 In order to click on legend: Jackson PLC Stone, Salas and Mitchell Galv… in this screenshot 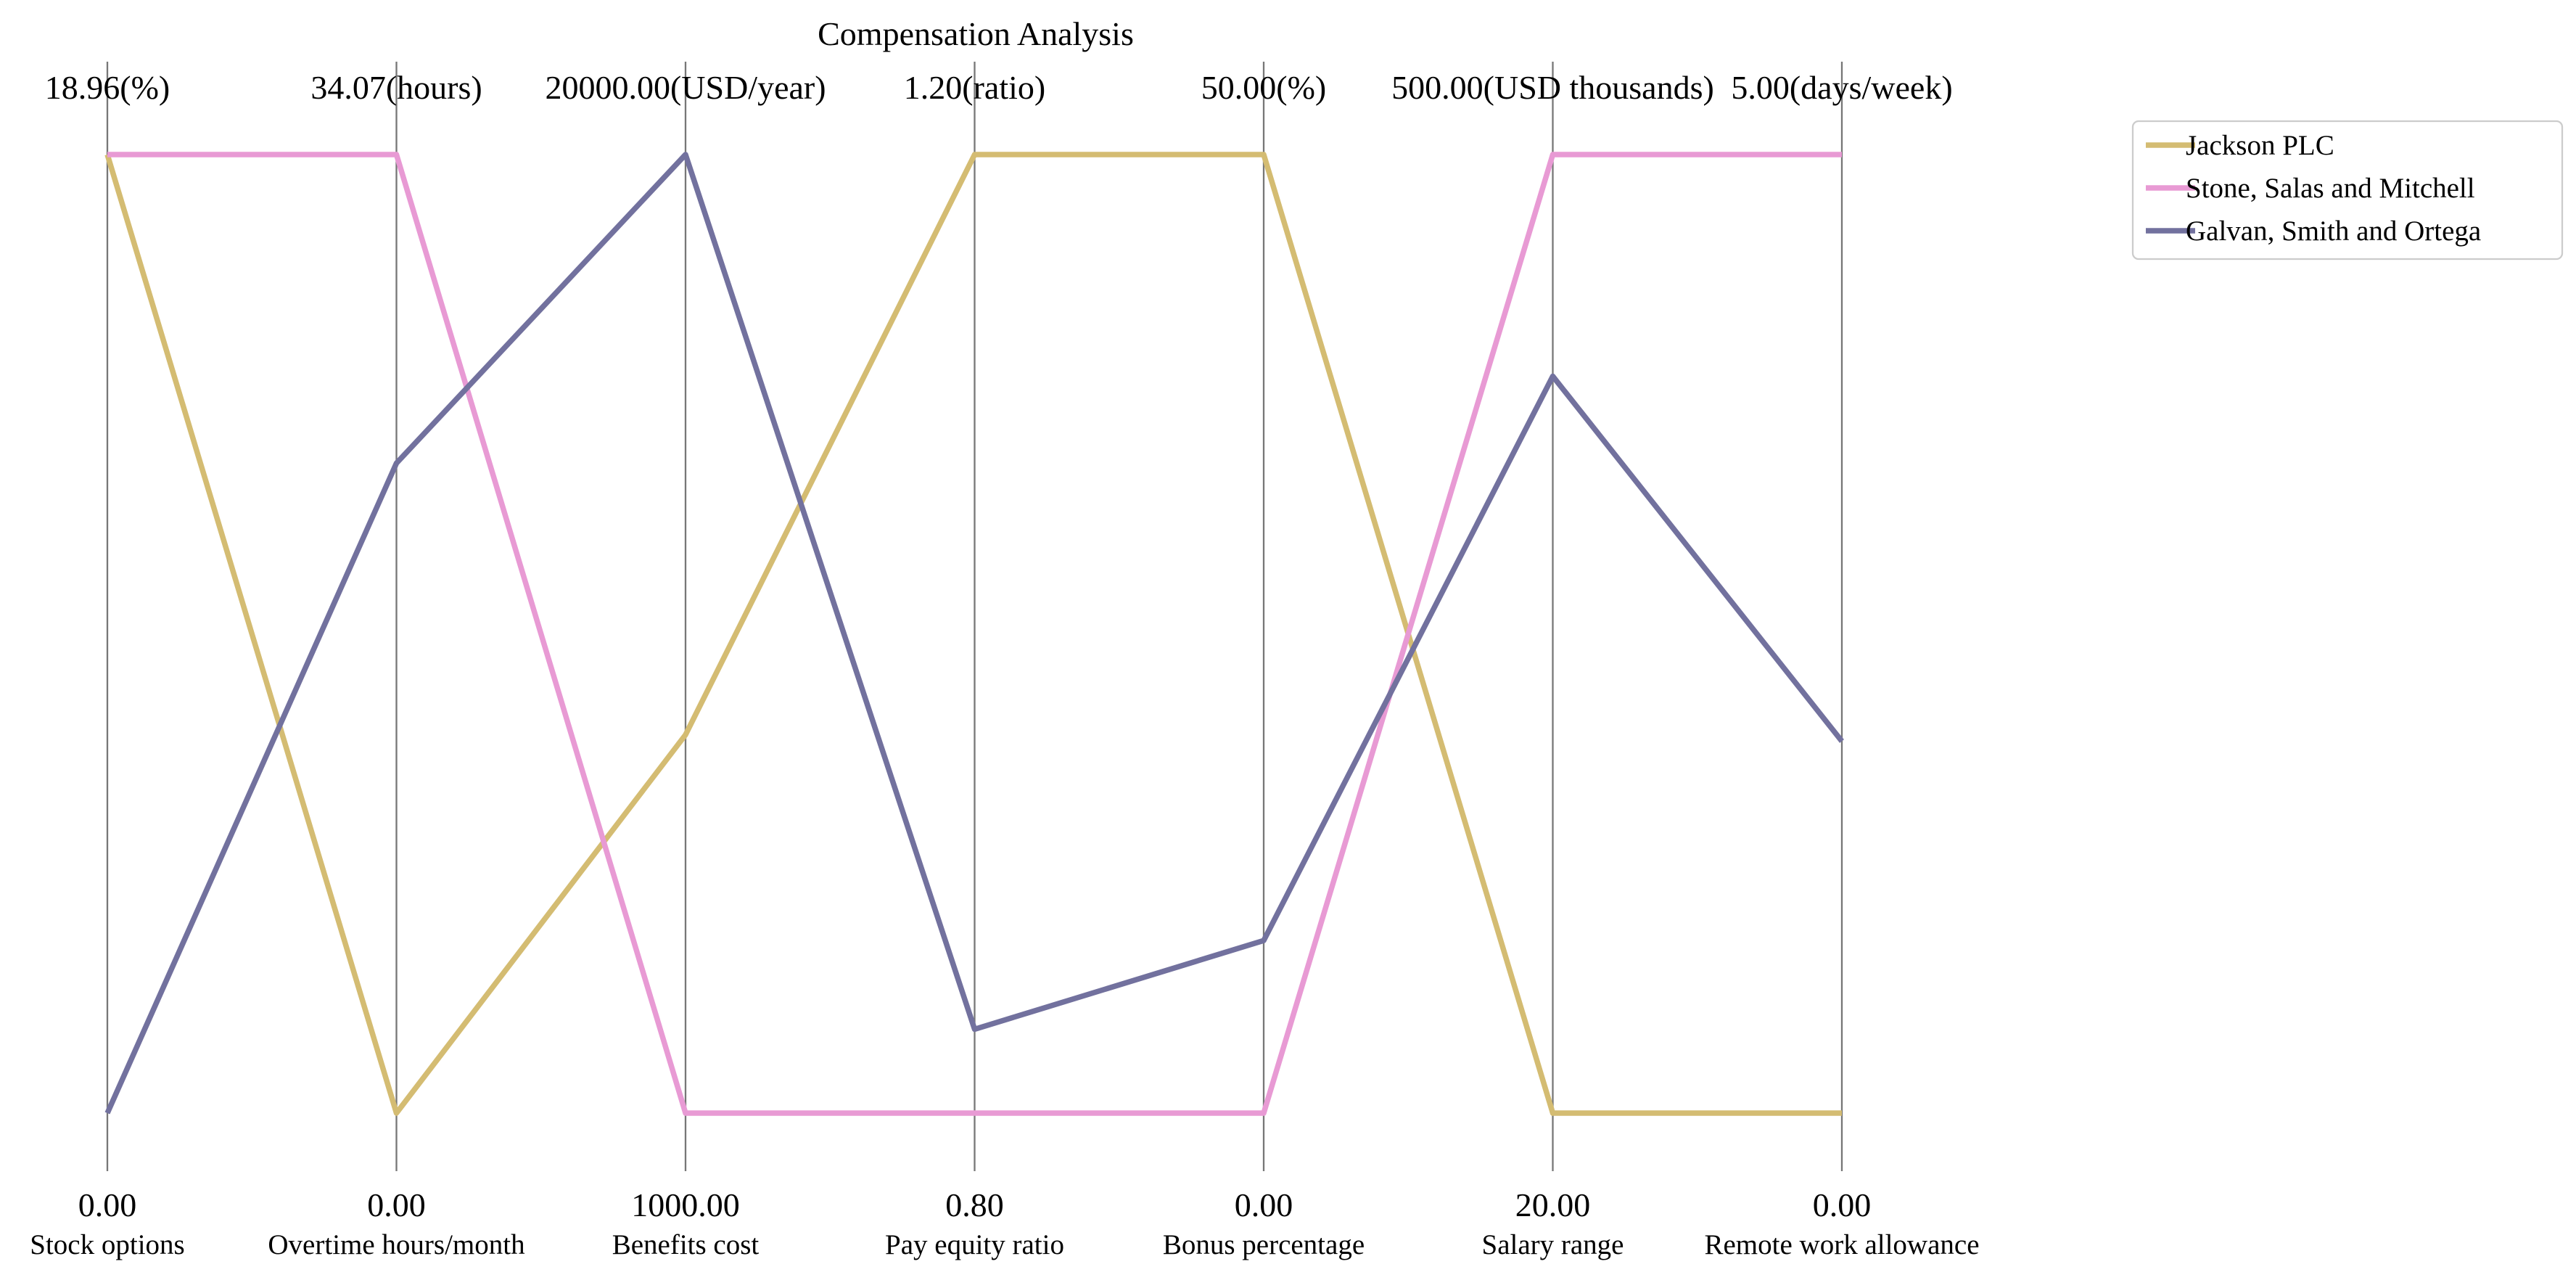, I will do `click(2347, 190)`.